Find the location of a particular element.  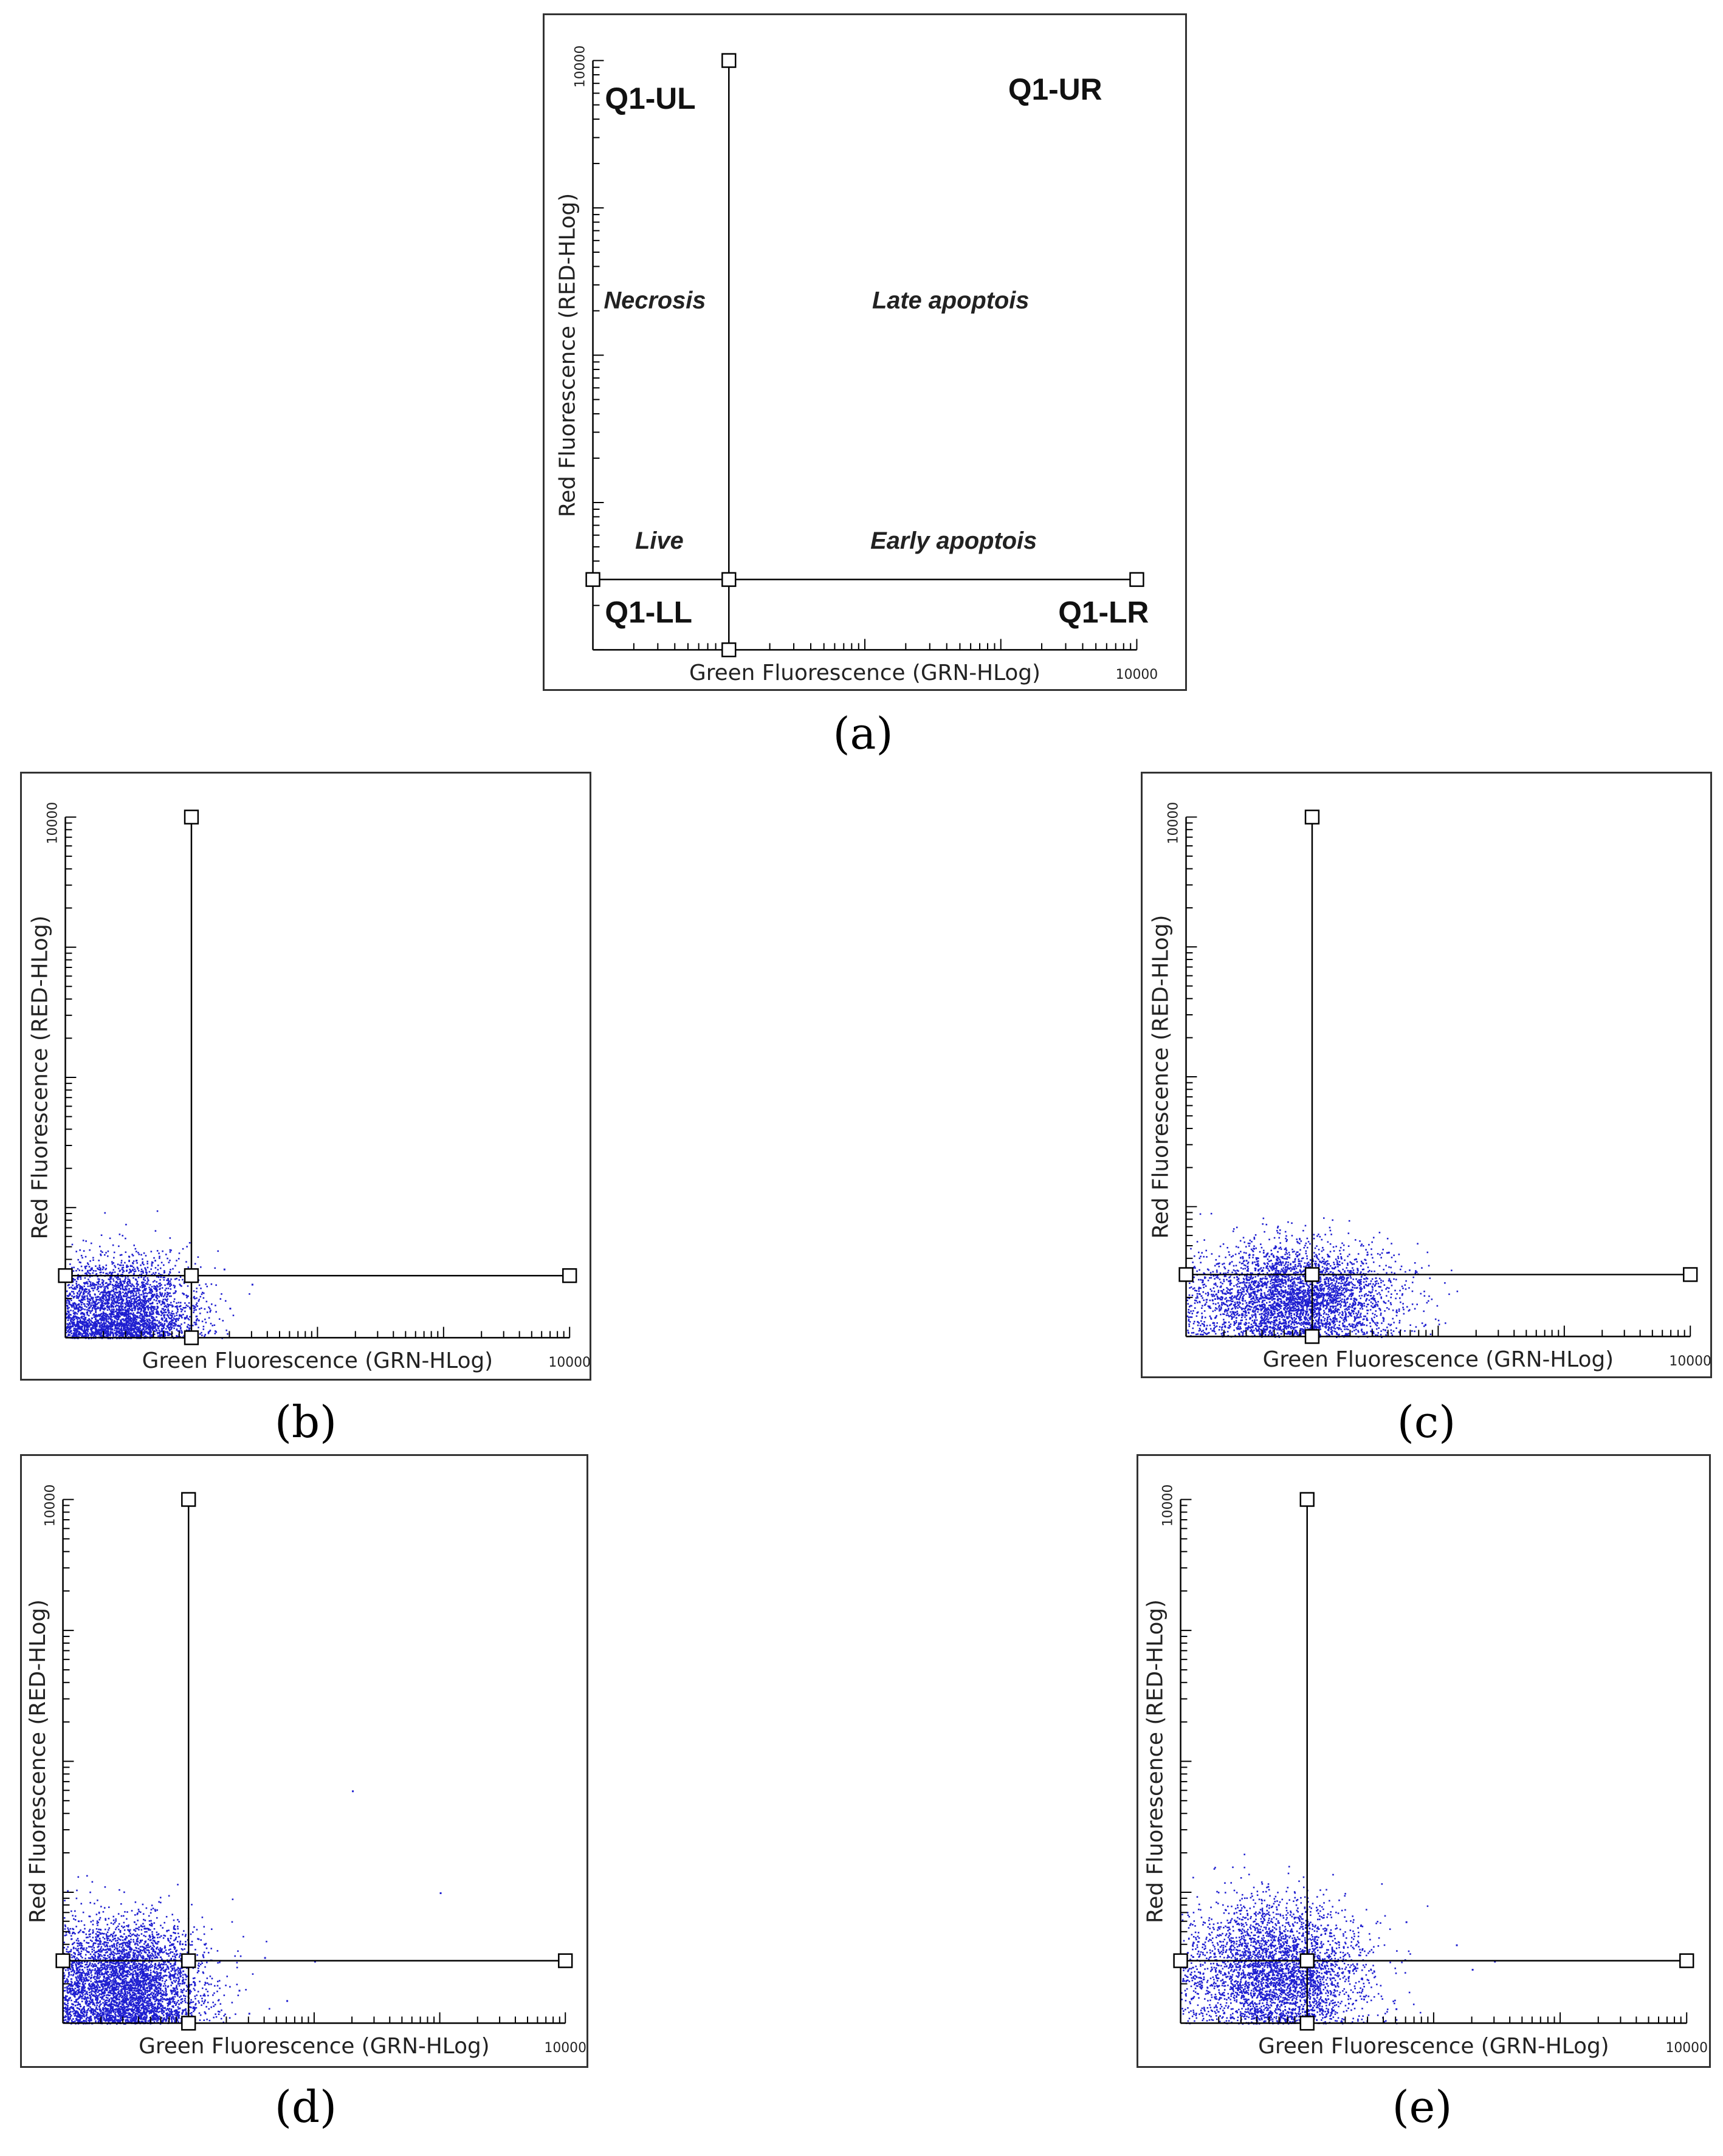

chart-a-gate-handle-top is located at coordinates (729, 60).